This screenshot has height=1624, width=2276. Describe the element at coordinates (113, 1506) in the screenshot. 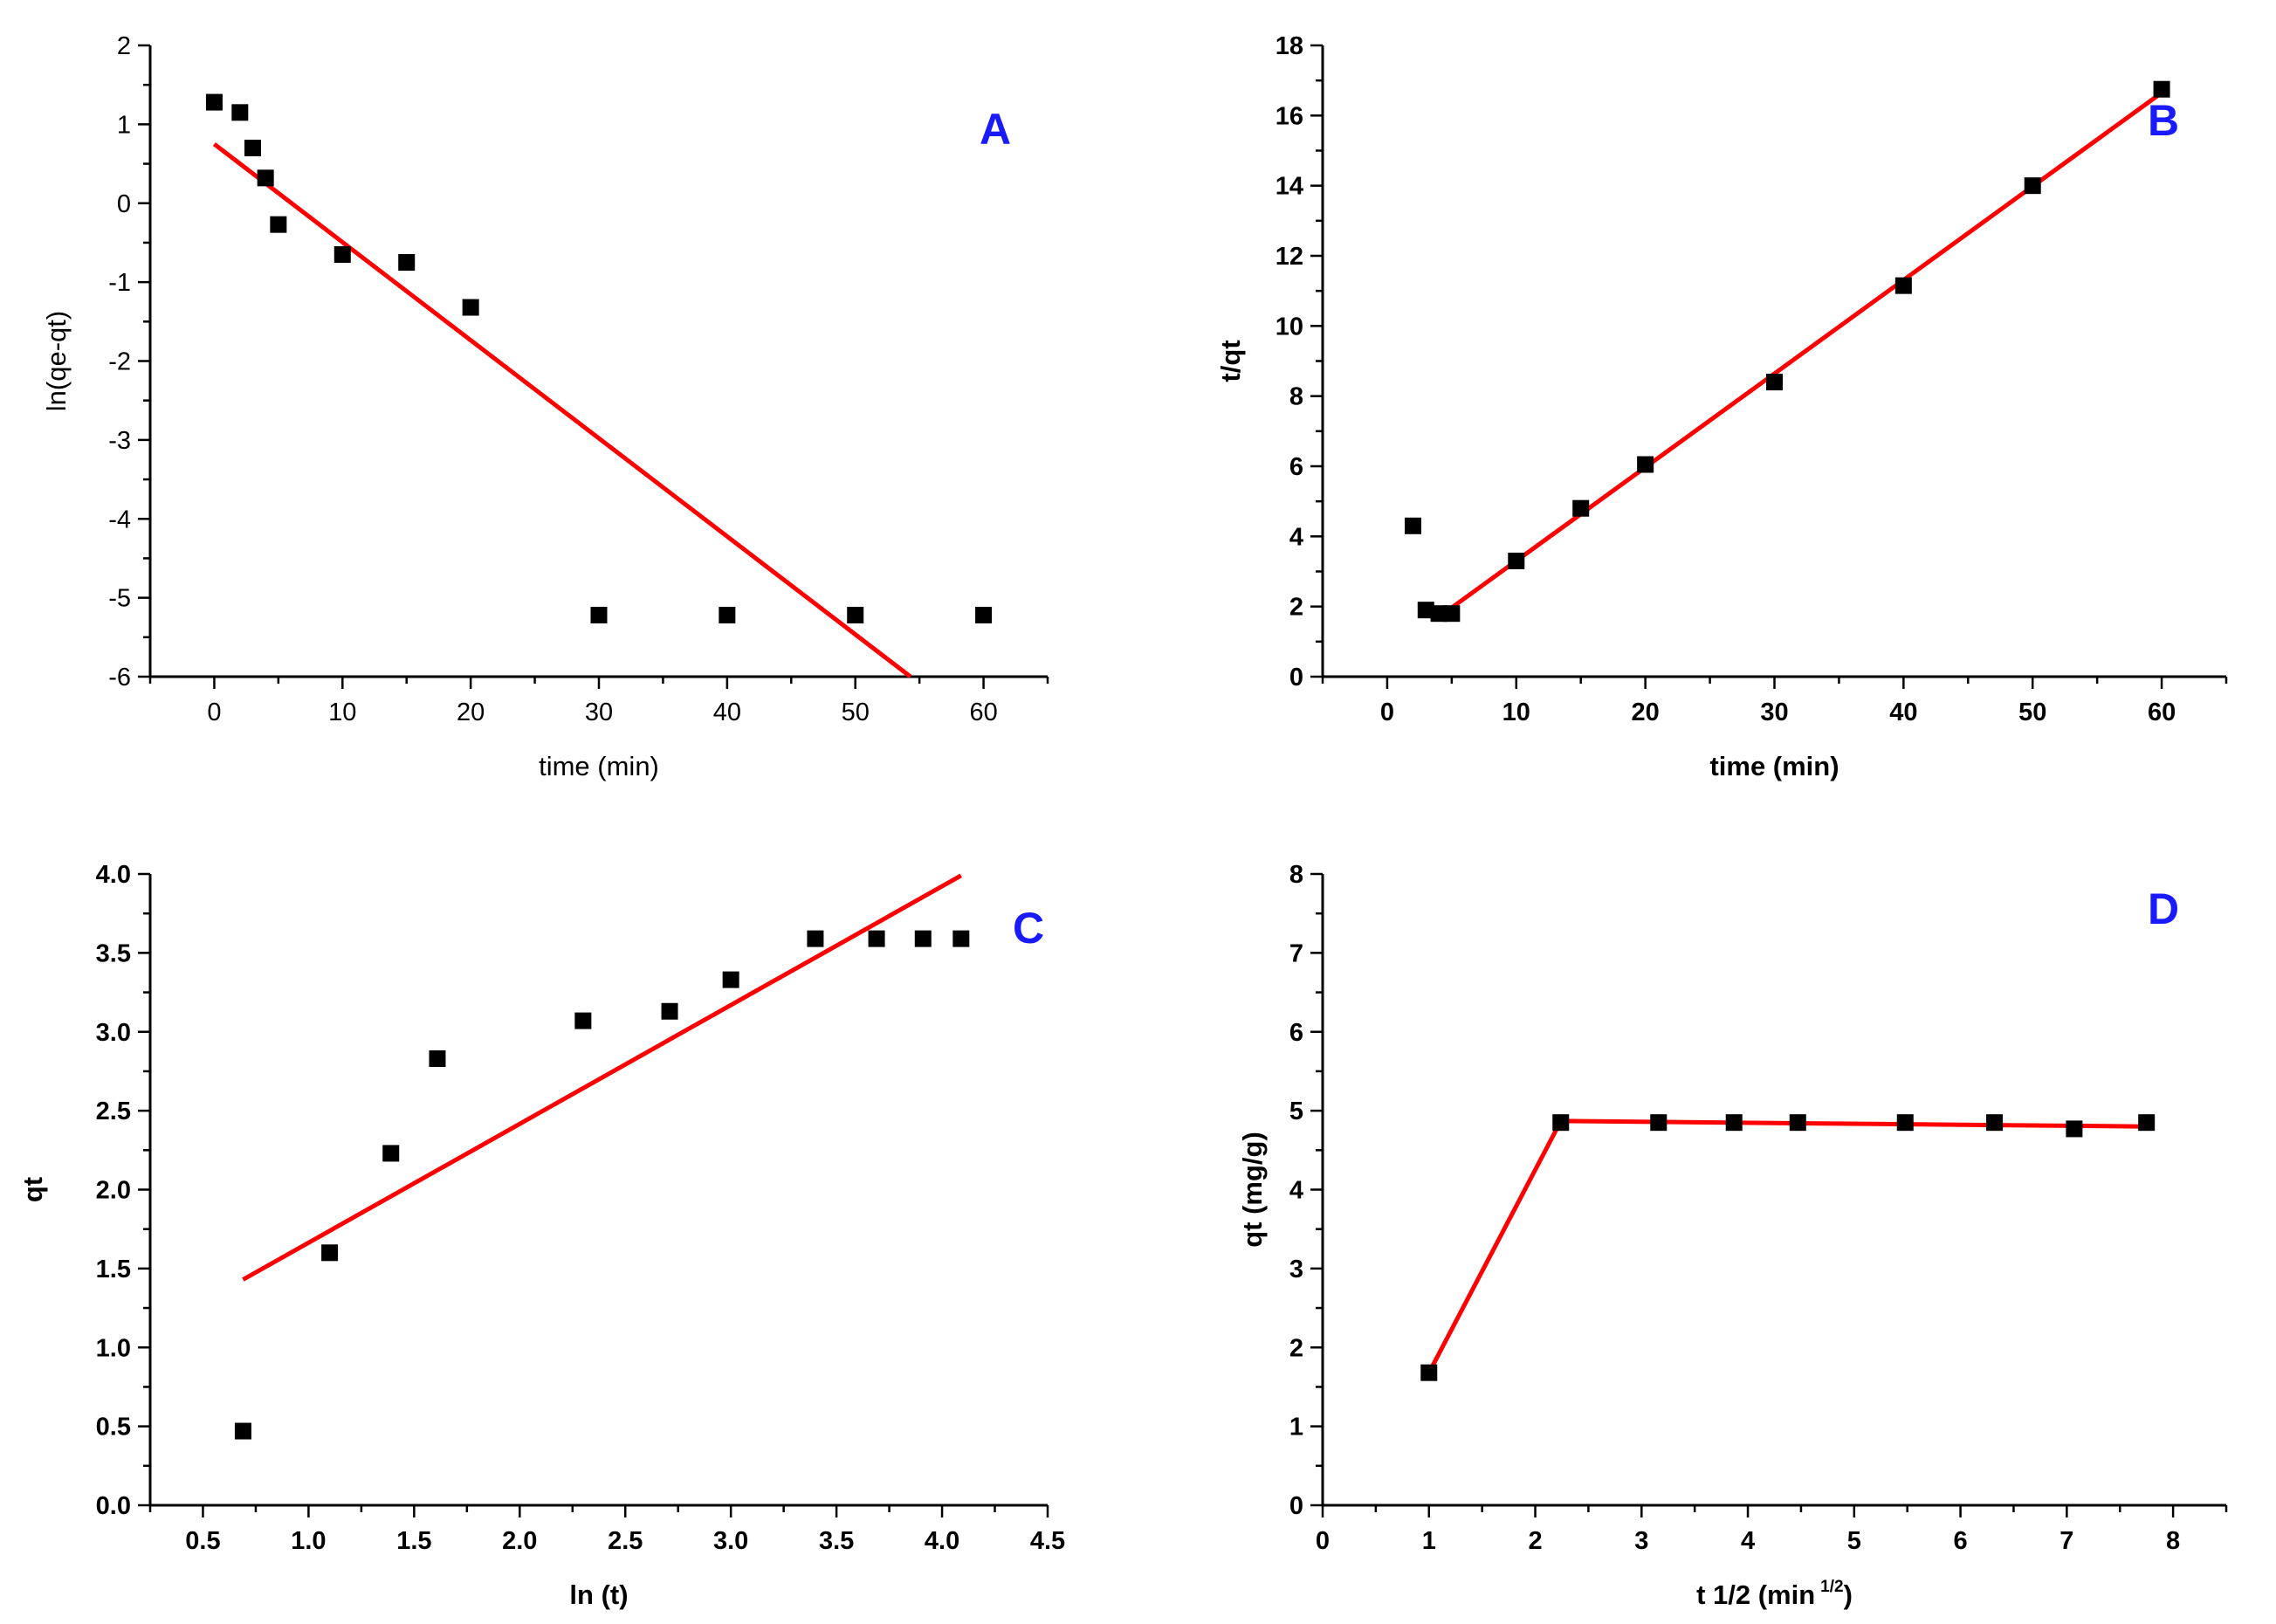

I see `y-tick-label: 0.0` at that location.